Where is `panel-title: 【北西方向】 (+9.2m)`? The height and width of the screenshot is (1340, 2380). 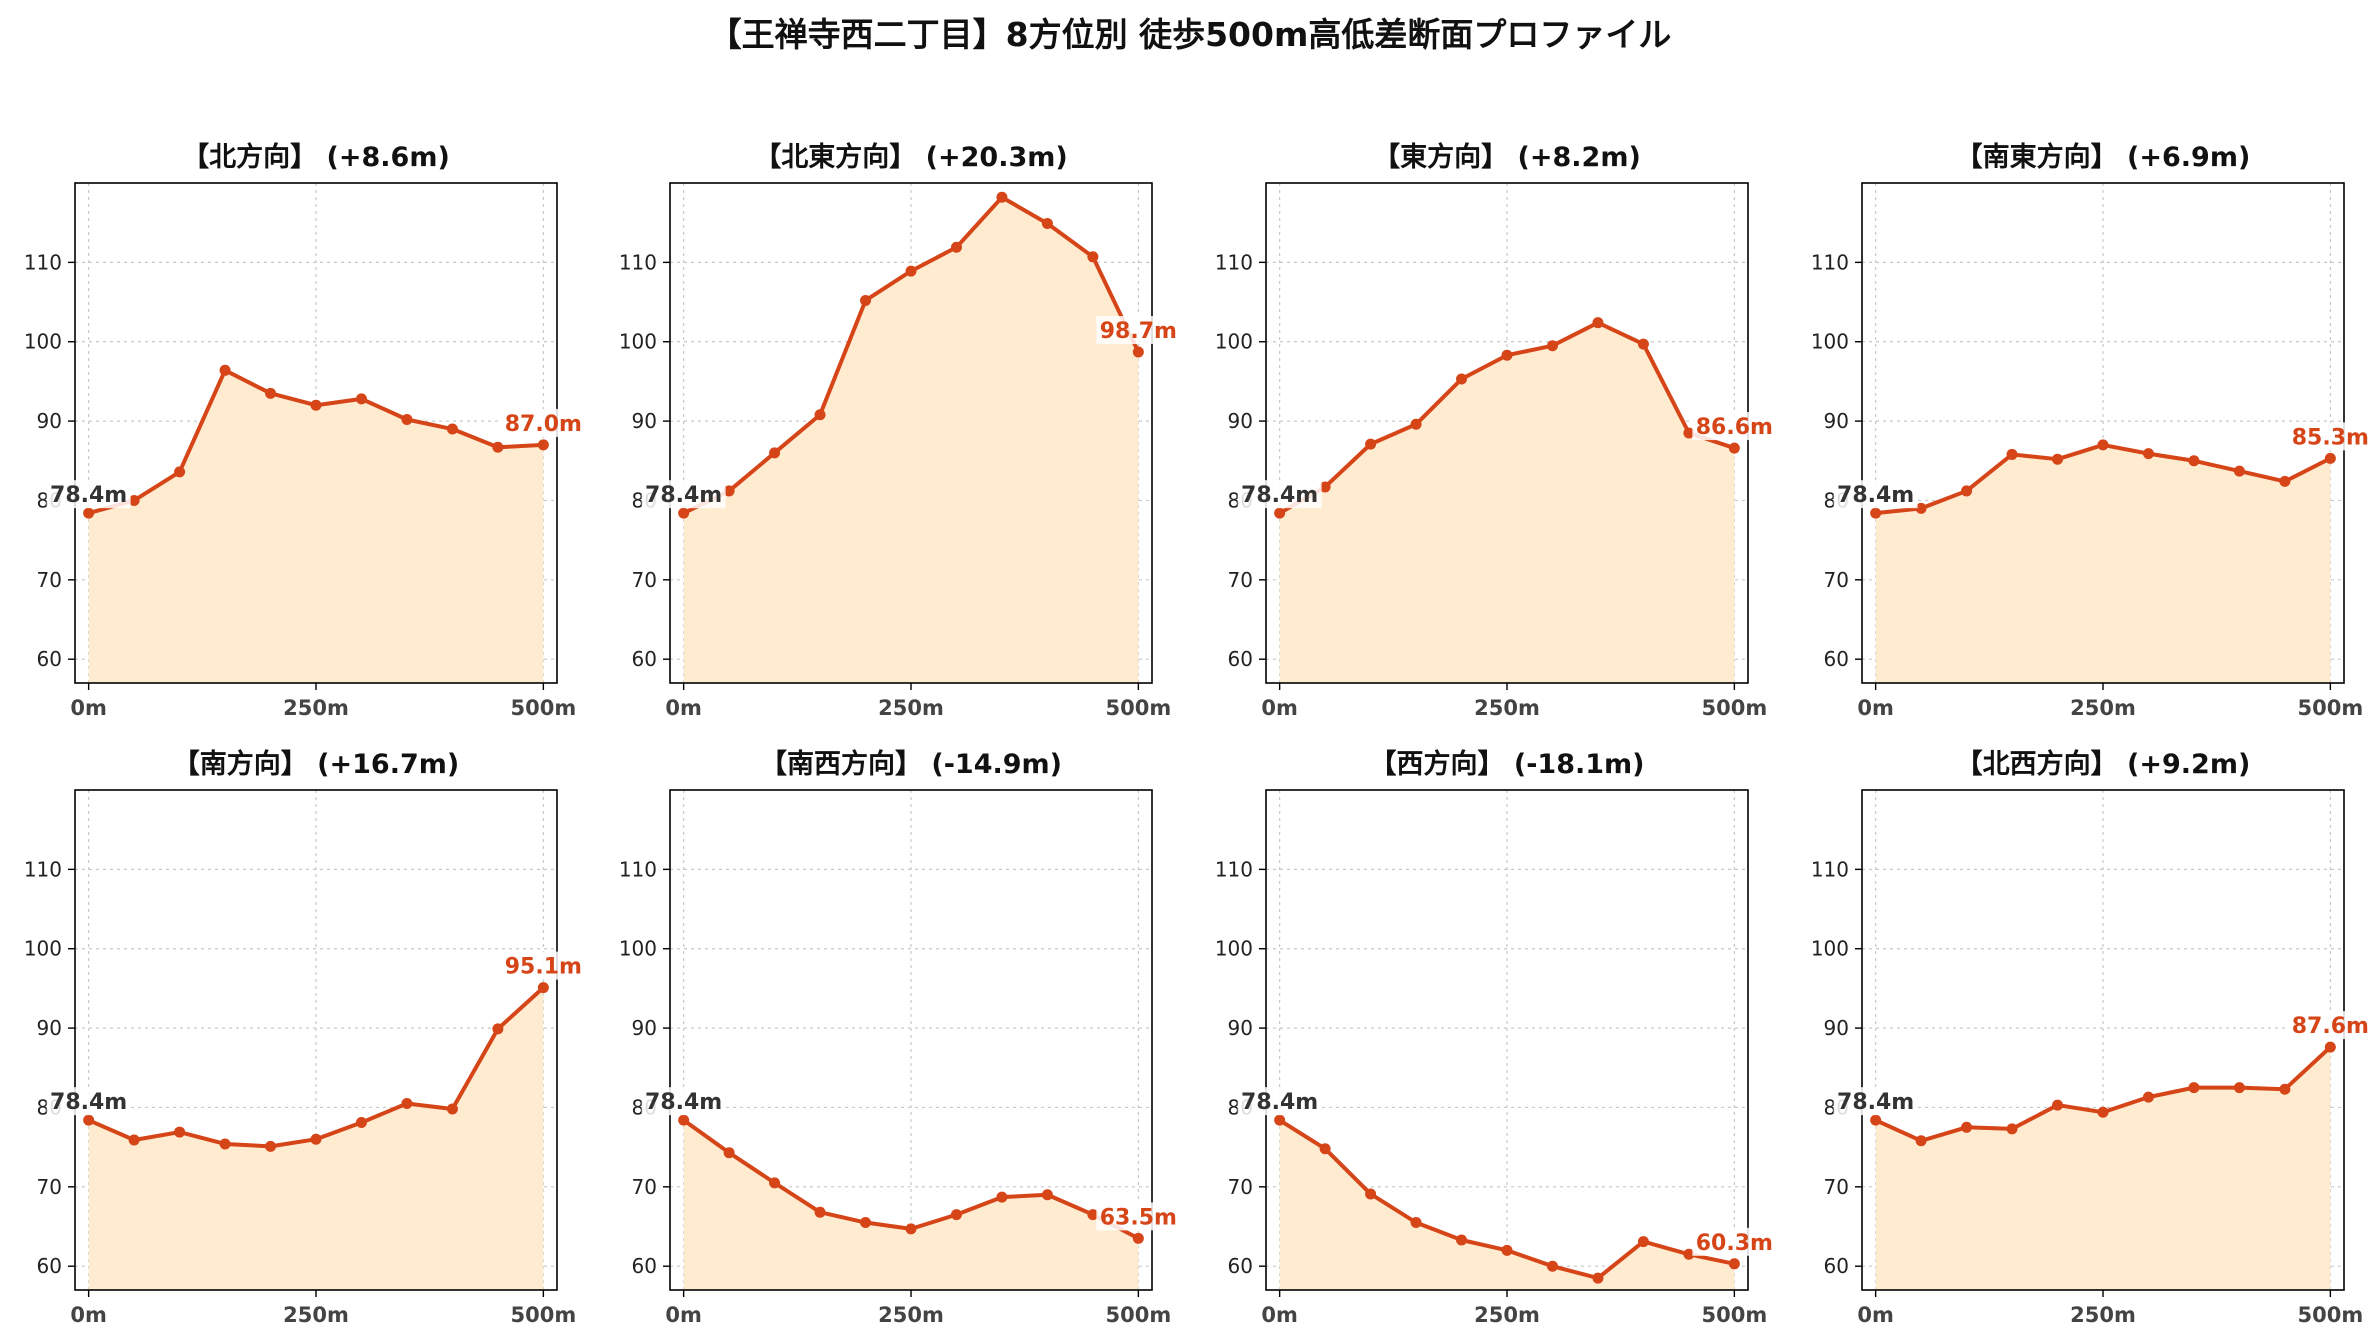 panel-title: 【北西方向】 (+9.2m) is located at coordinates (2103, 764).